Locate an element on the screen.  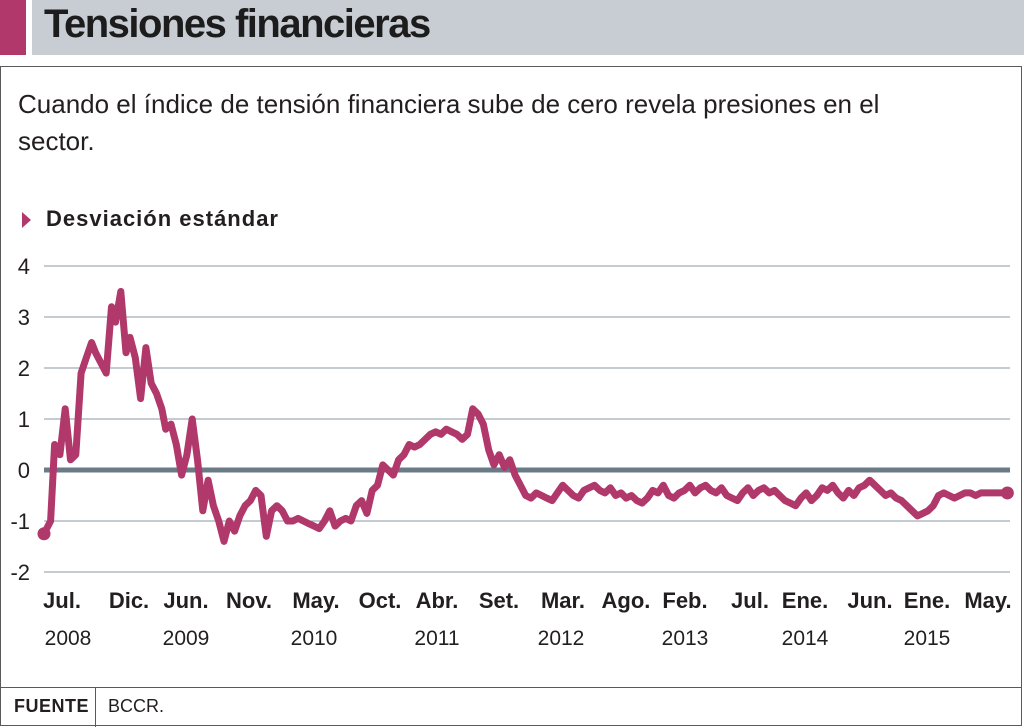
series-start-point is located at coordinates (44, 534).